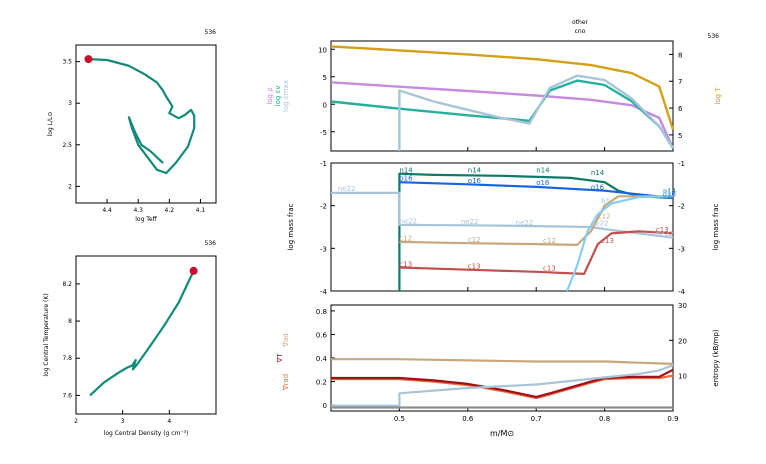 The width and height of the screenshot is (766, 464). Describe the element at coordinates (323, 164) in the screenshot. I see `mid-left-tick-label: -1` at that location.